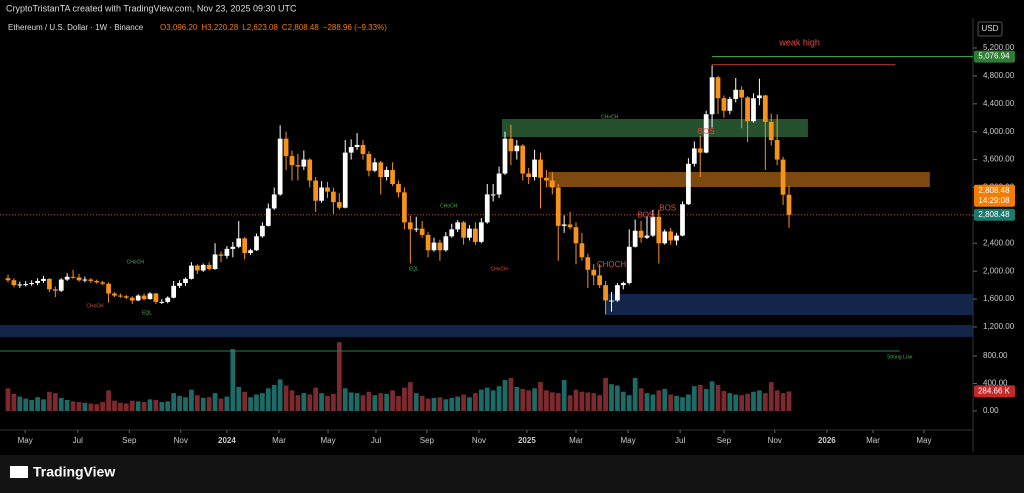  Describe the element at coordinates (923, 440) in the screenshot. I see `x-tick-label: May` at that location.